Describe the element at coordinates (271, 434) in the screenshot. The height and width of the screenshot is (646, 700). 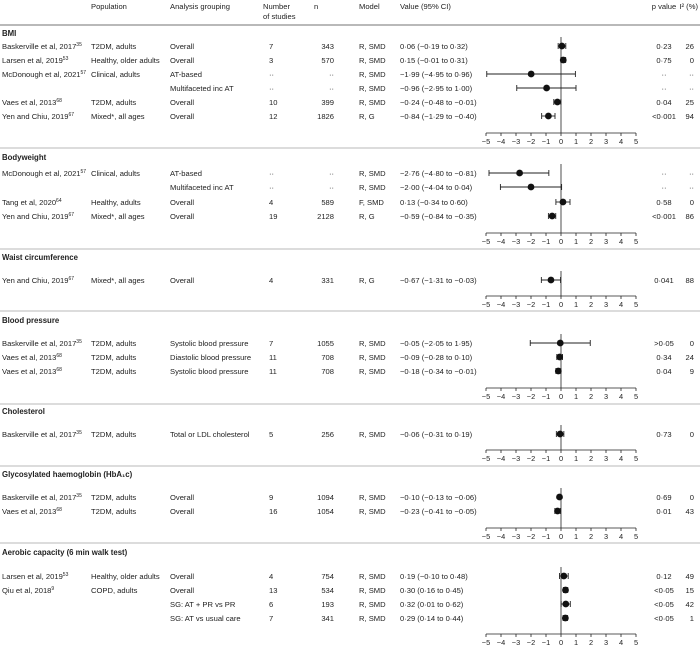
I see `studies-cell: 5` at that location.